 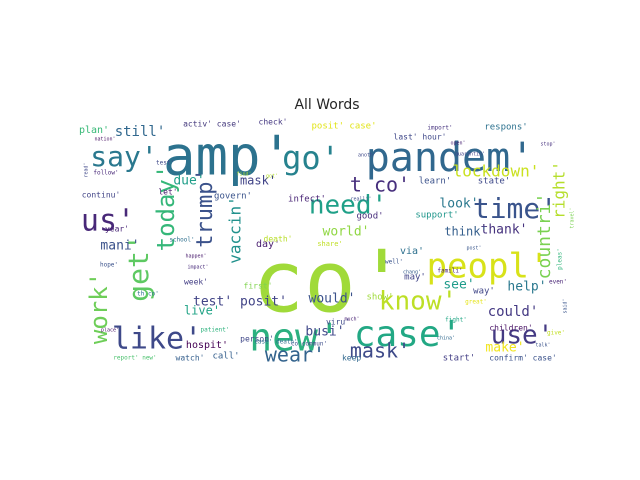 I want to click on word-75: test', so click(x=165, y=163).